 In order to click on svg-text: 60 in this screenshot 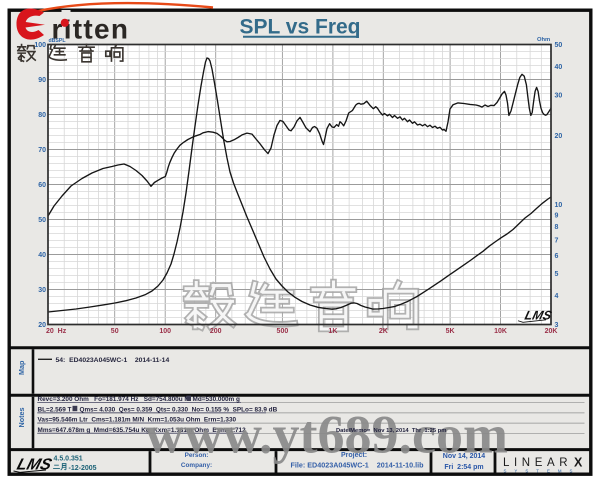, I will do `click(42, 185)`.